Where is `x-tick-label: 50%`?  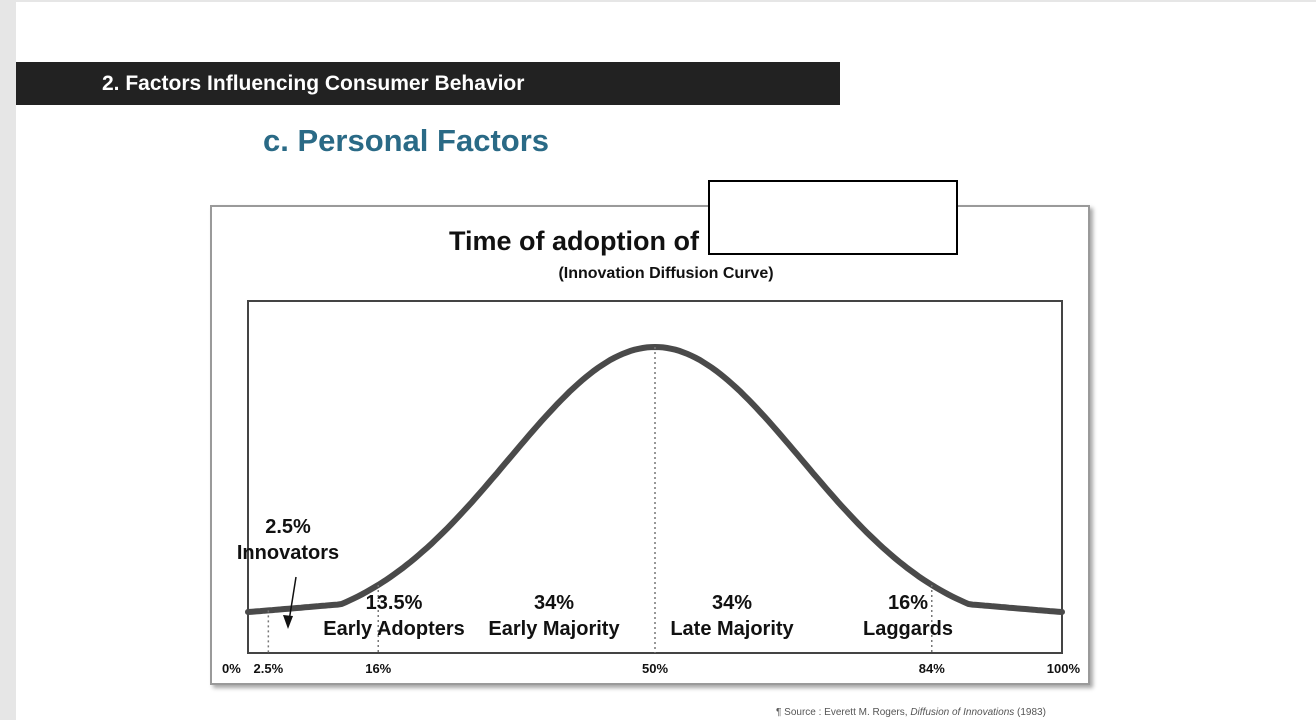
x-tick-label: 50% is located at coordinates (655, 668).